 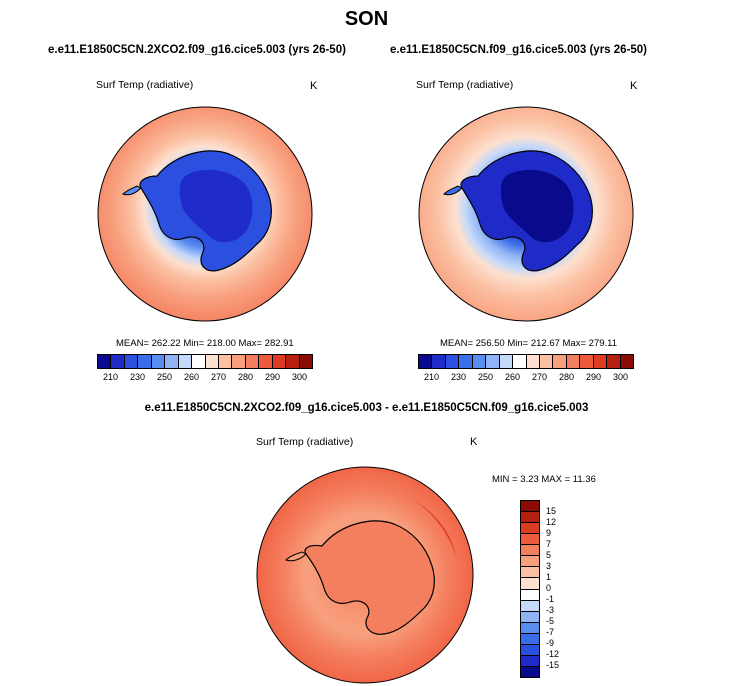 I want to click on diff-colorbar-tick-label: 15, so click(x=551, y=511).